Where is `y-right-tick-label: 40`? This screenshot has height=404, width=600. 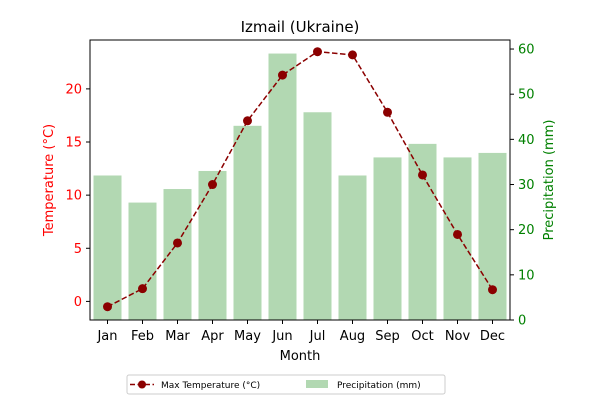
y-right-tick-label: 40 is located at coordinates (526, 140).